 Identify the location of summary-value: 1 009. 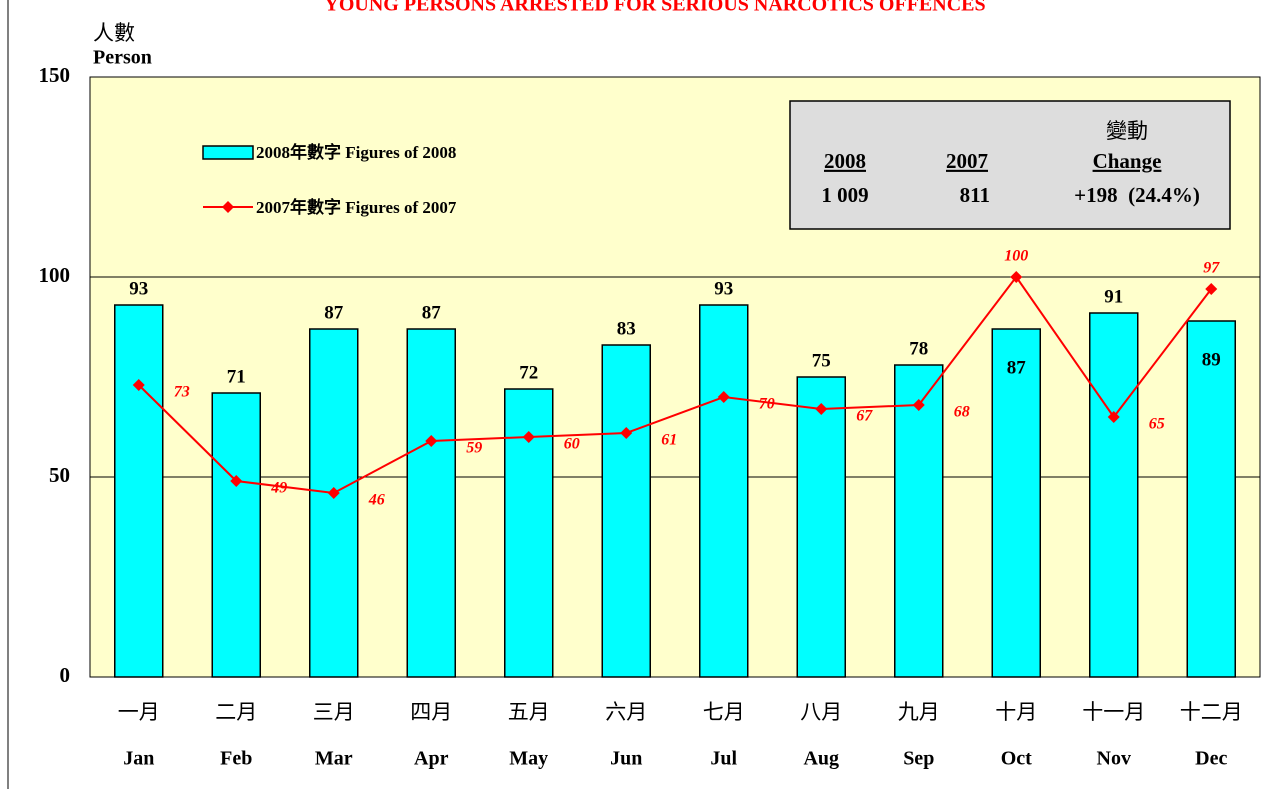
(844, 195).